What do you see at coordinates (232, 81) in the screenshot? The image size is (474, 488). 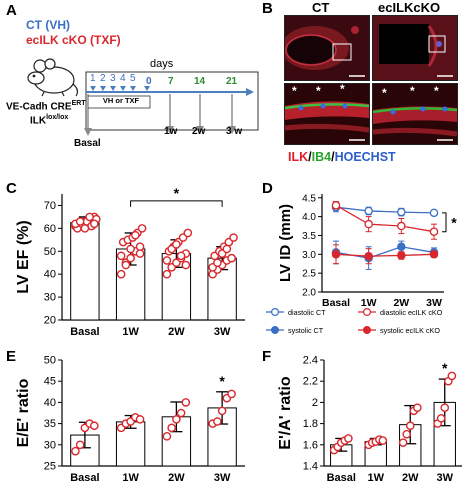 I see `late-day-21: 21` at bounding box center [232, 81].